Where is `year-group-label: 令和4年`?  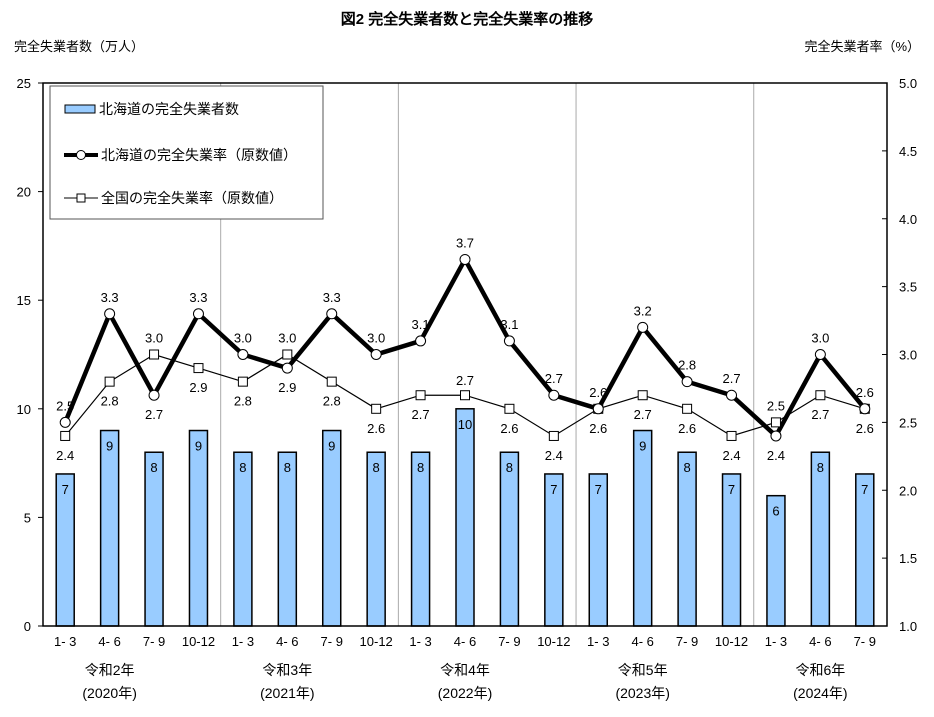 year-group-label: 令和4年 is located at coordinates (465, 670).